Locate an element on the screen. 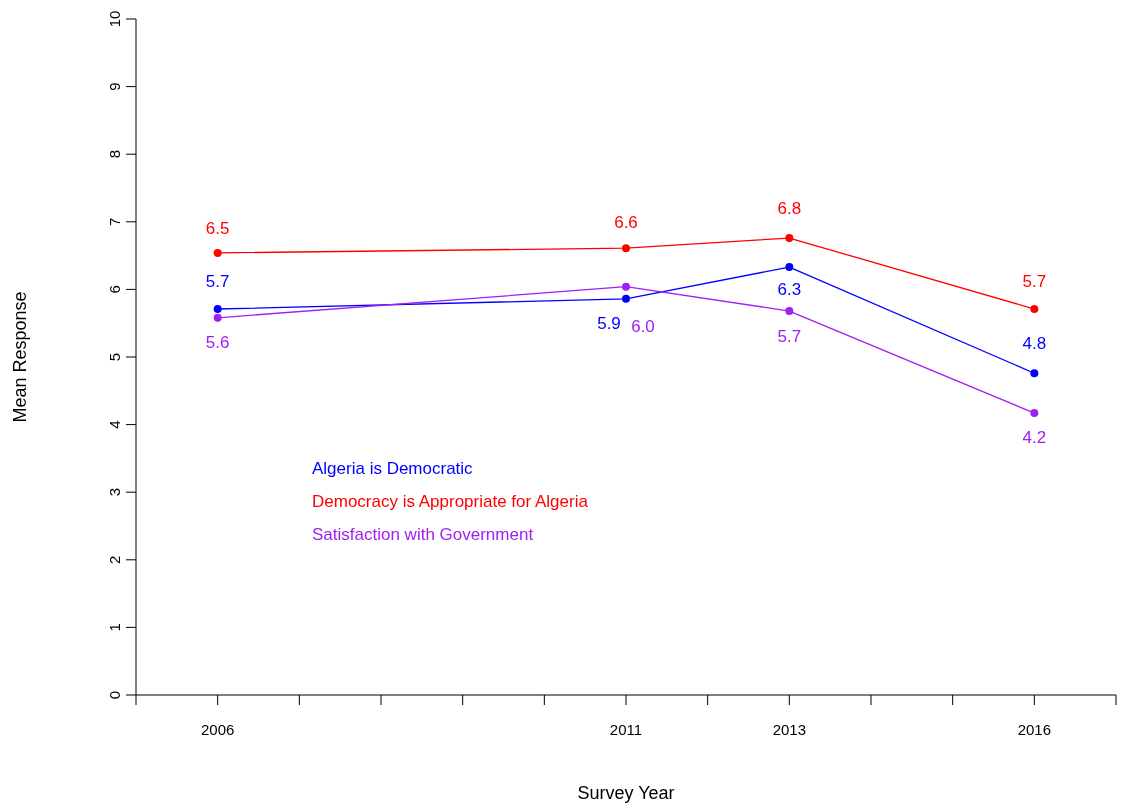 The width and height of the screenshot is (1121, 809). data-label: 5.9 is located at coordinates (609, 324).